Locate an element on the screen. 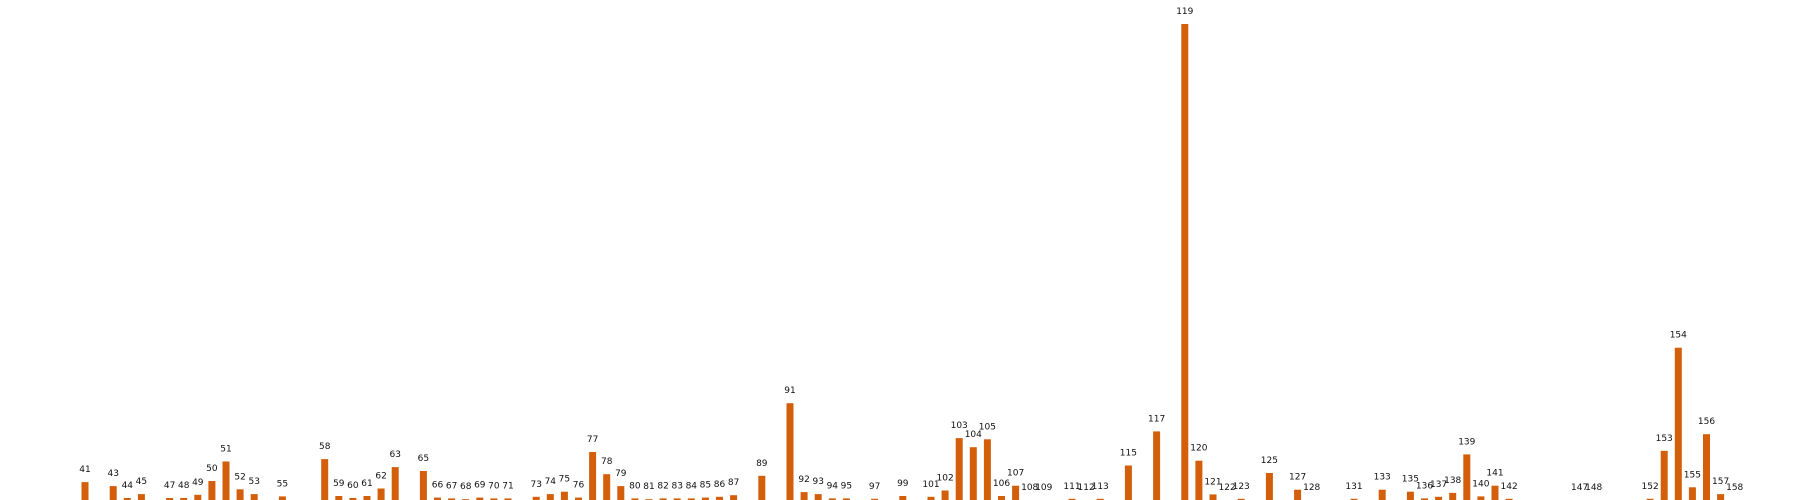  bar-label-92: 92 is located at coordinates (803, 480).